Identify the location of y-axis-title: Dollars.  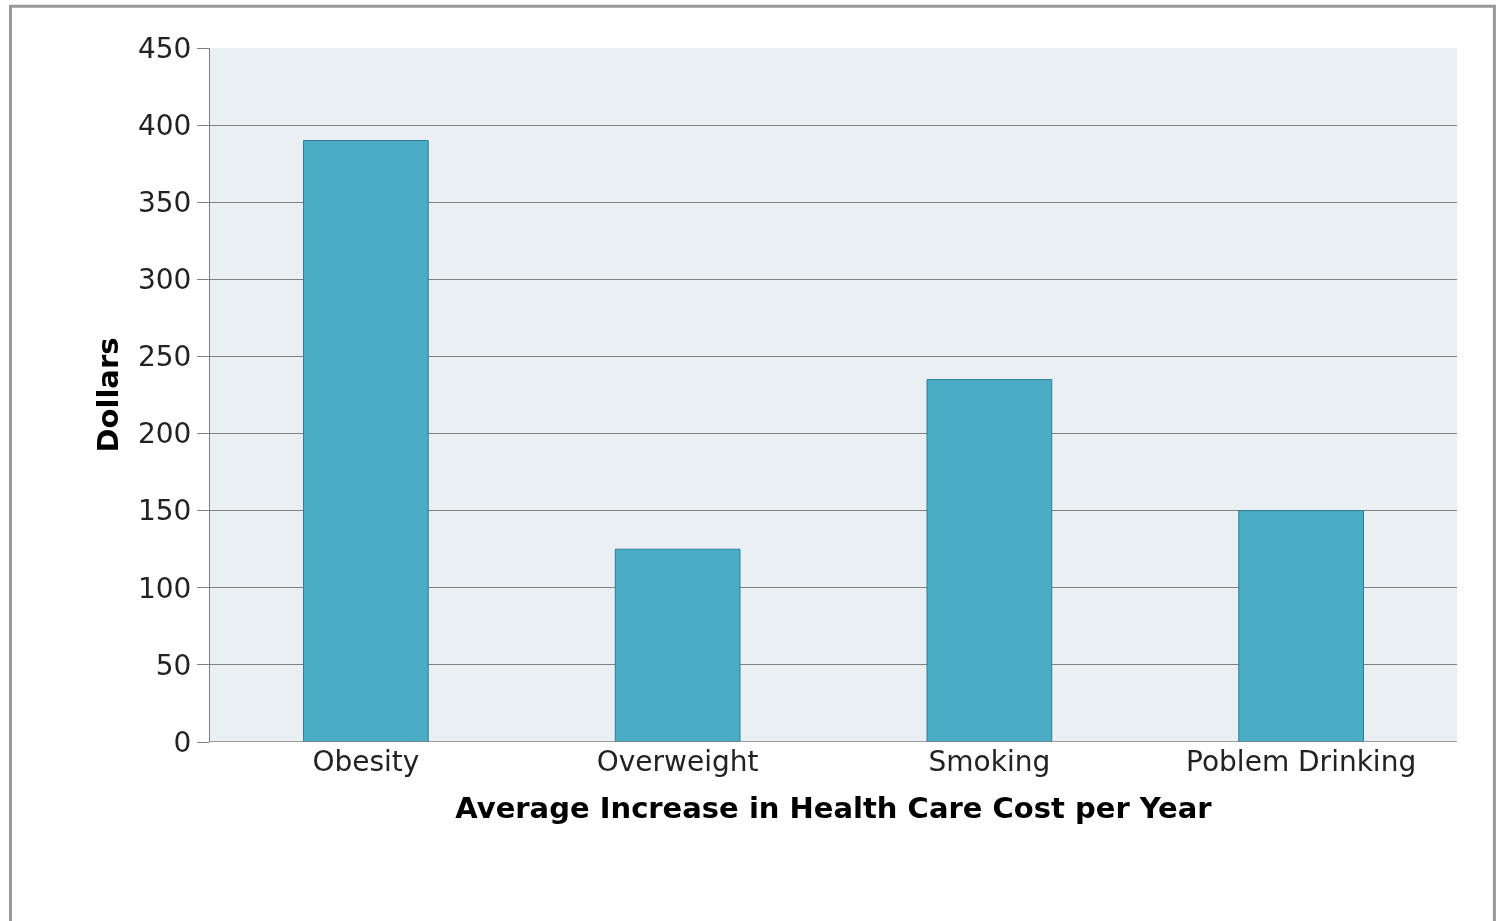
(108, 395).